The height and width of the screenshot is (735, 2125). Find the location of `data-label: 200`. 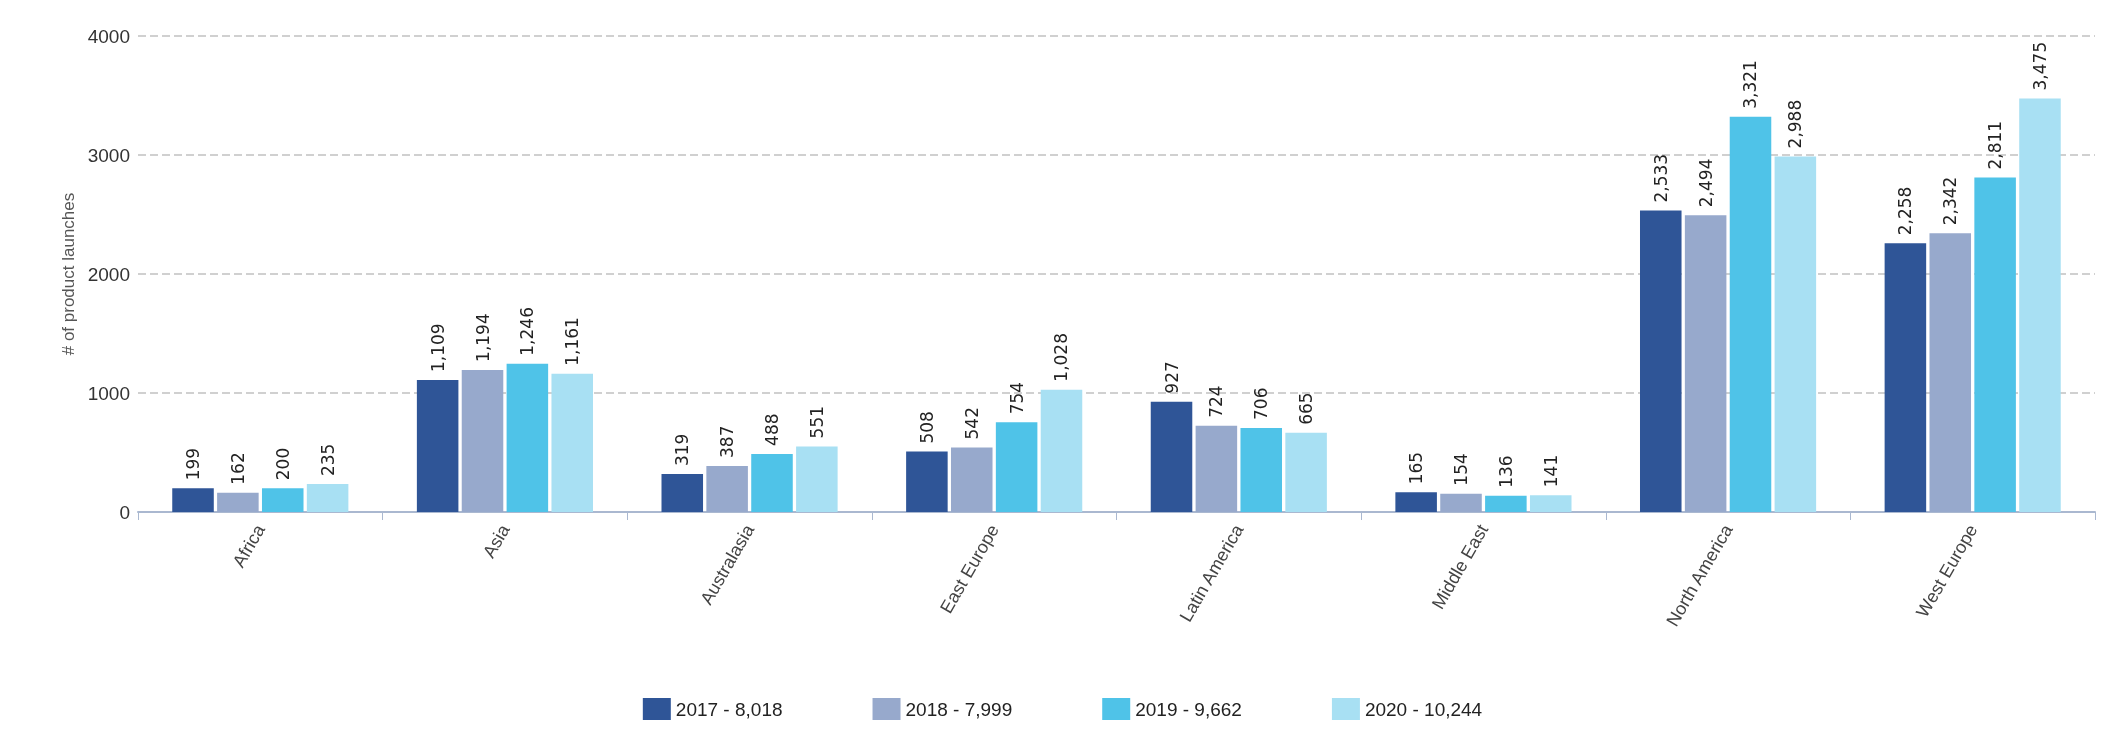

data-label: 200 is located at coordinates (282, 464).